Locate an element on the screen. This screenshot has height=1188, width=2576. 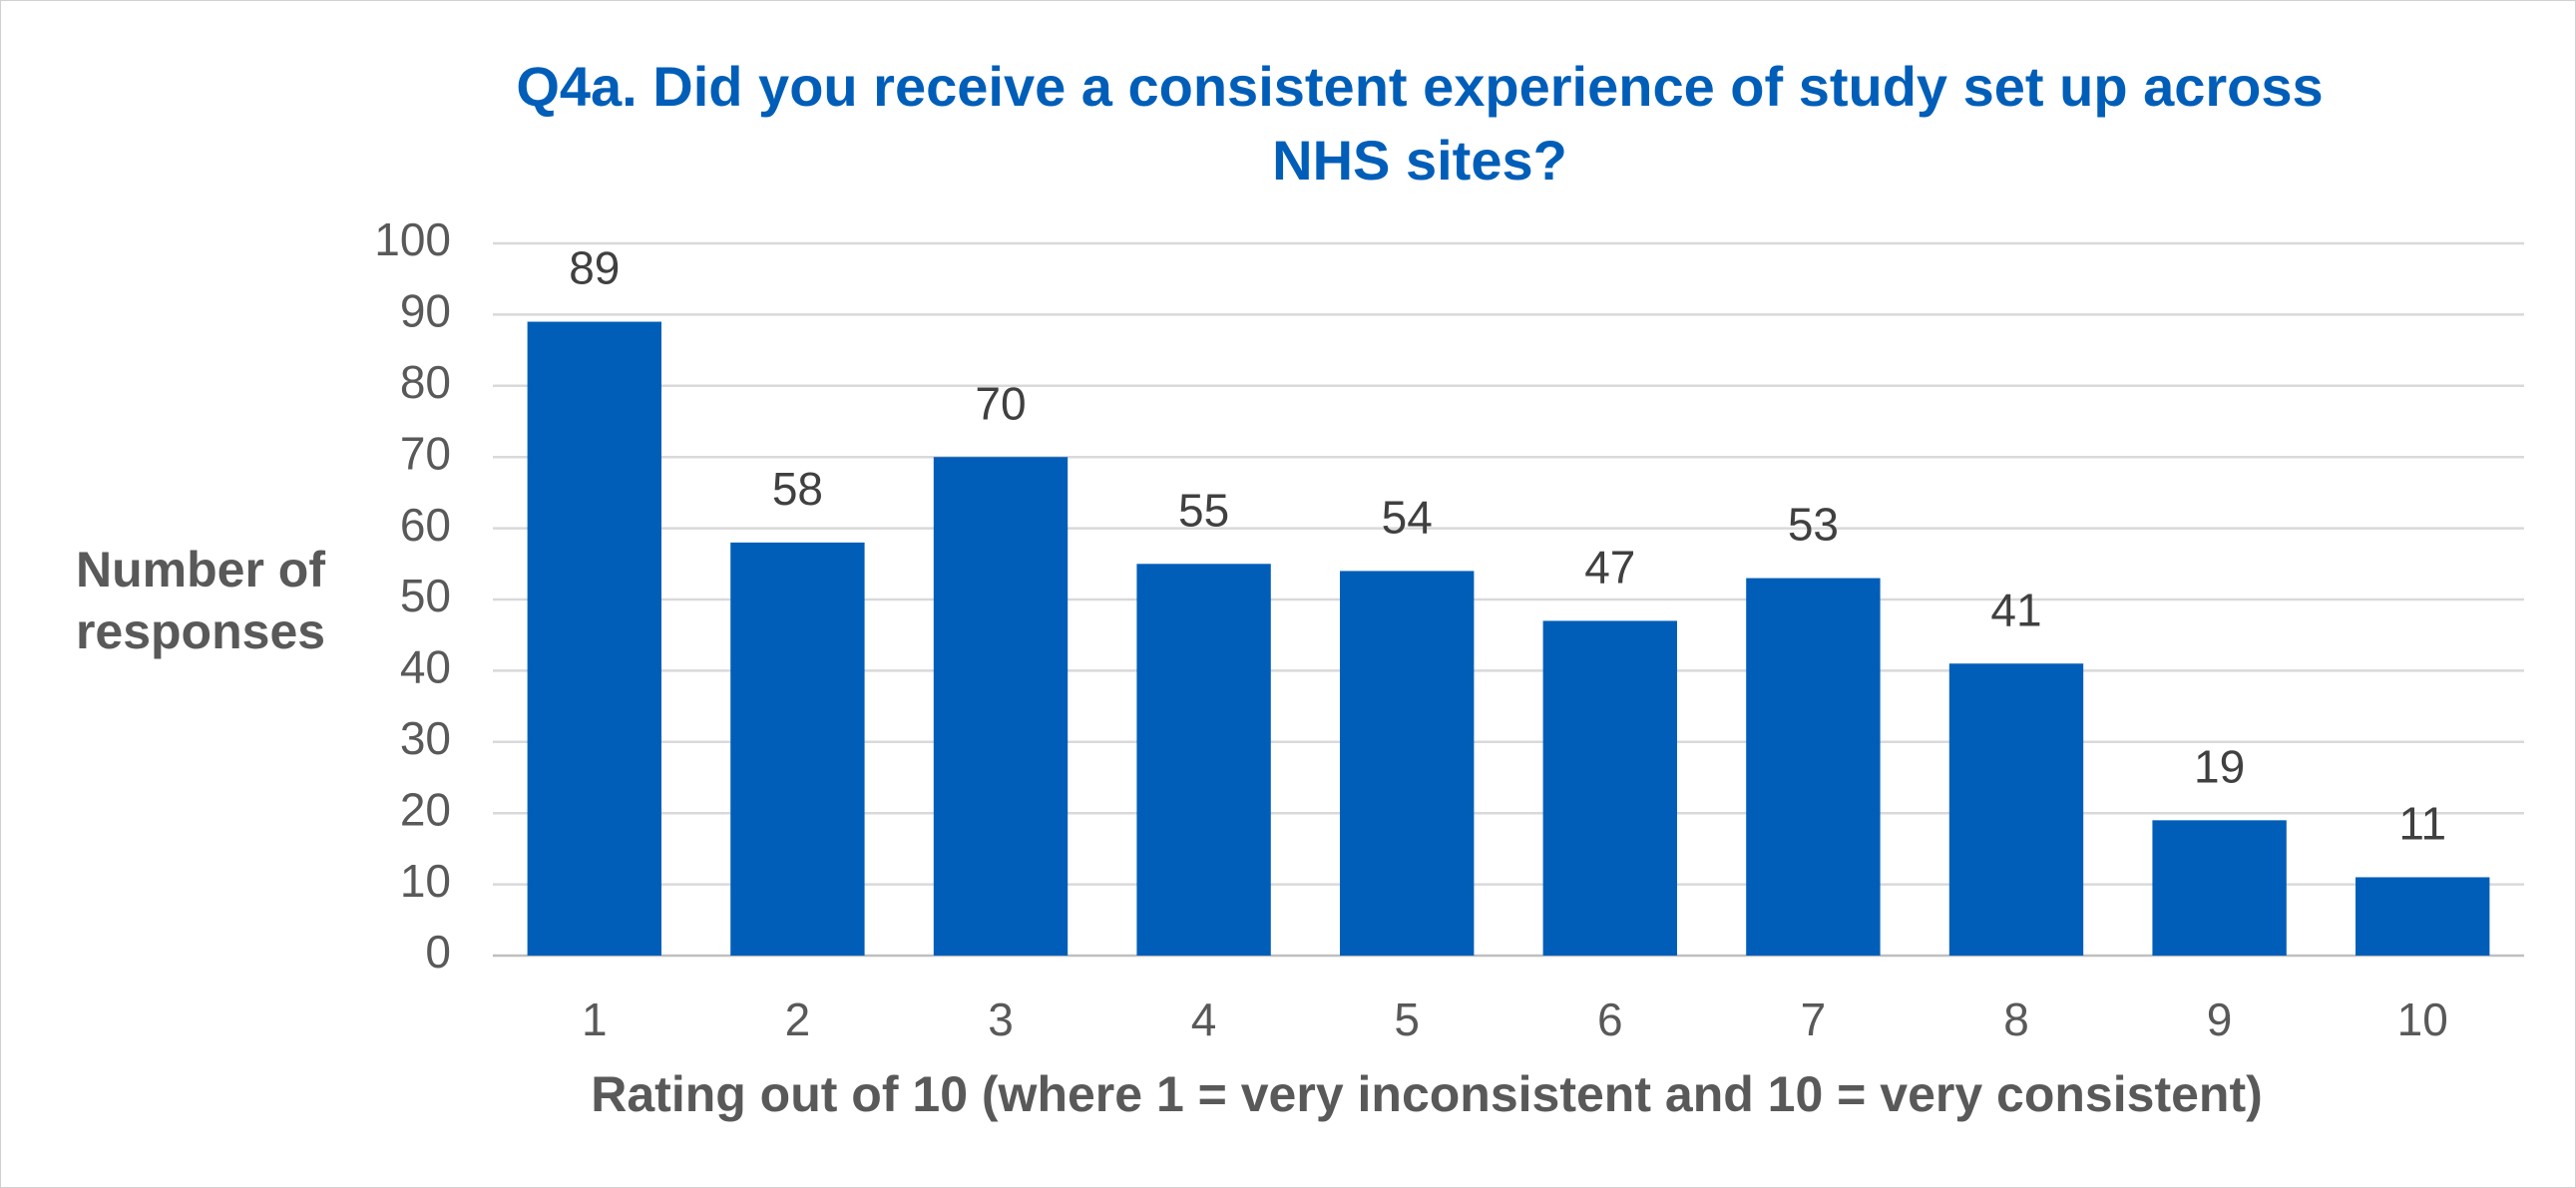
x-tick-label: 8 is located at coordinates (2016, 1019).